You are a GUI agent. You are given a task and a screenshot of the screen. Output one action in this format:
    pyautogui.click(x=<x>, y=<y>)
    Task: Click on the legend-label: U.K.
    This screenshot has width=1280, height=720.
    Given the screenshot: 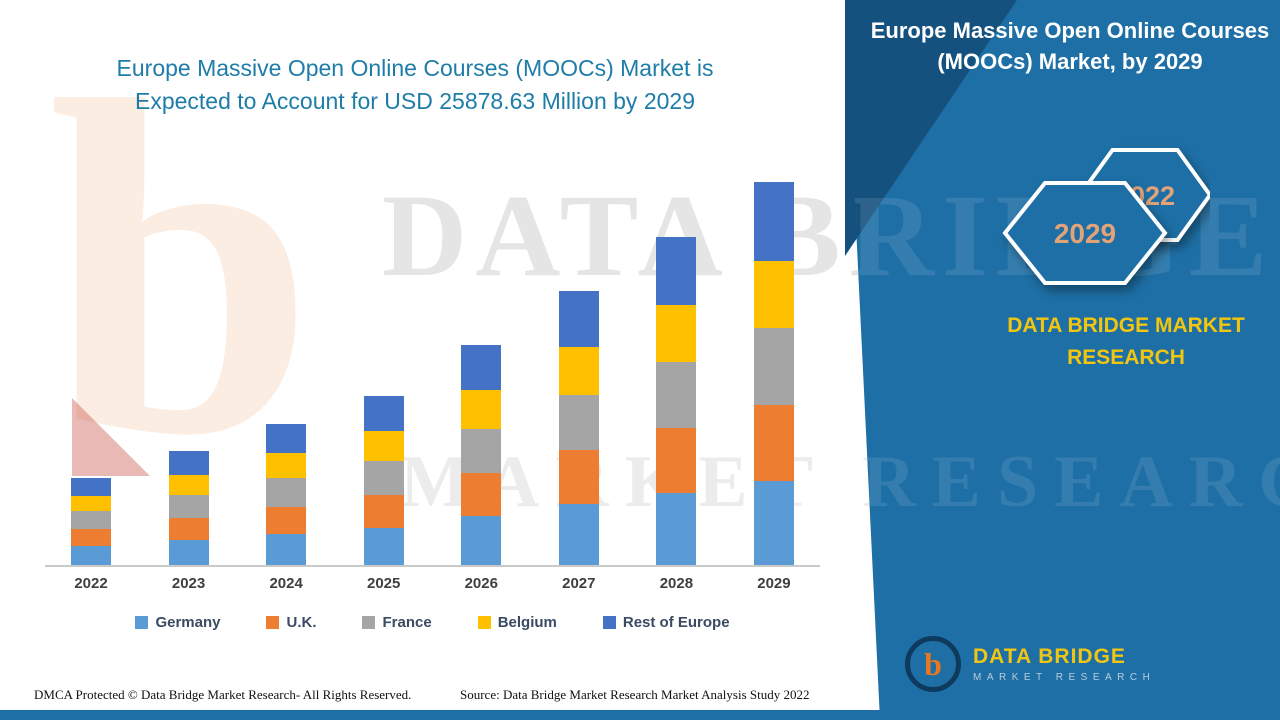 What is the action you would take?
    pyautogui.click(x=301, y=622)
    